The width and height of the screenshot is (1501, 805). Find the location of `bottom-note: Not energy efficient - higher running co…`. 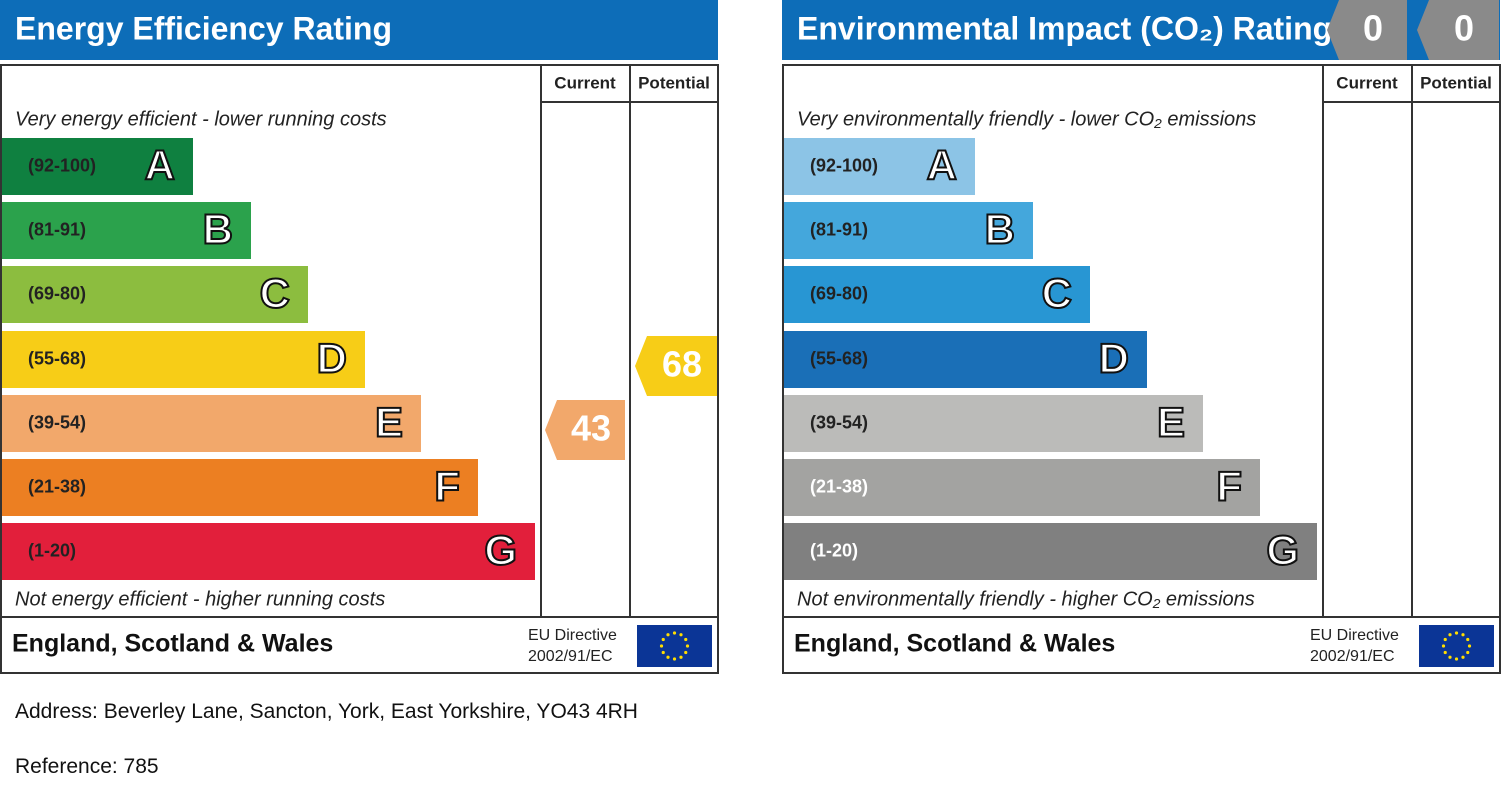

bottom-note: Not energy efficient - higher running co… is located at coordinates (200, 599).